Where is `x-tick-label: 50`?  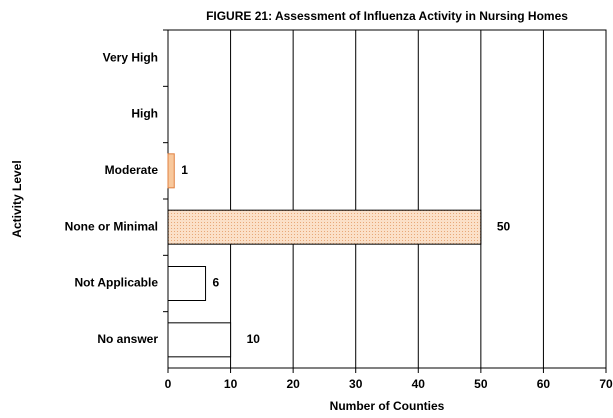
x-tick-label: 50 is located at coordinates (481, 384).